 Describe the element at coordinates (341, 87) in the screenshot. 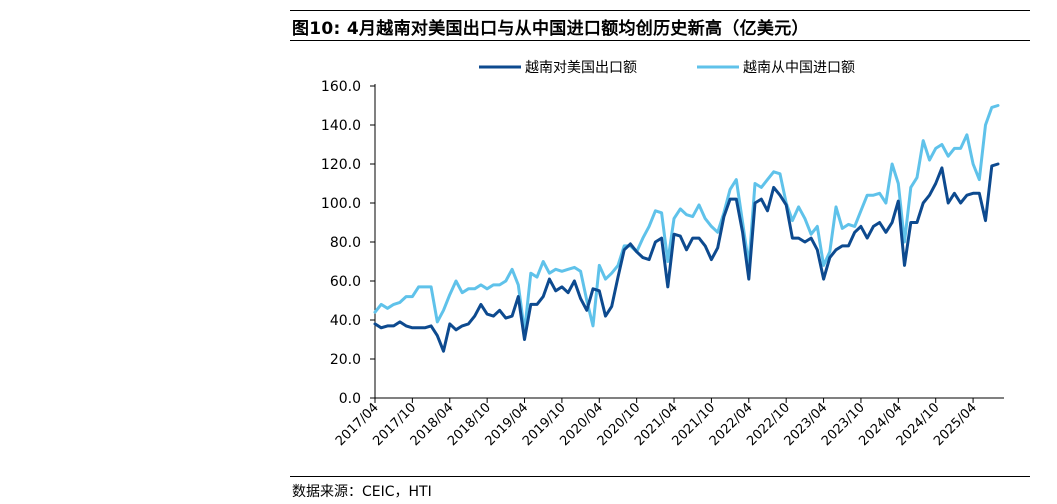

I see `y-tick-label: 160.0` at that location.